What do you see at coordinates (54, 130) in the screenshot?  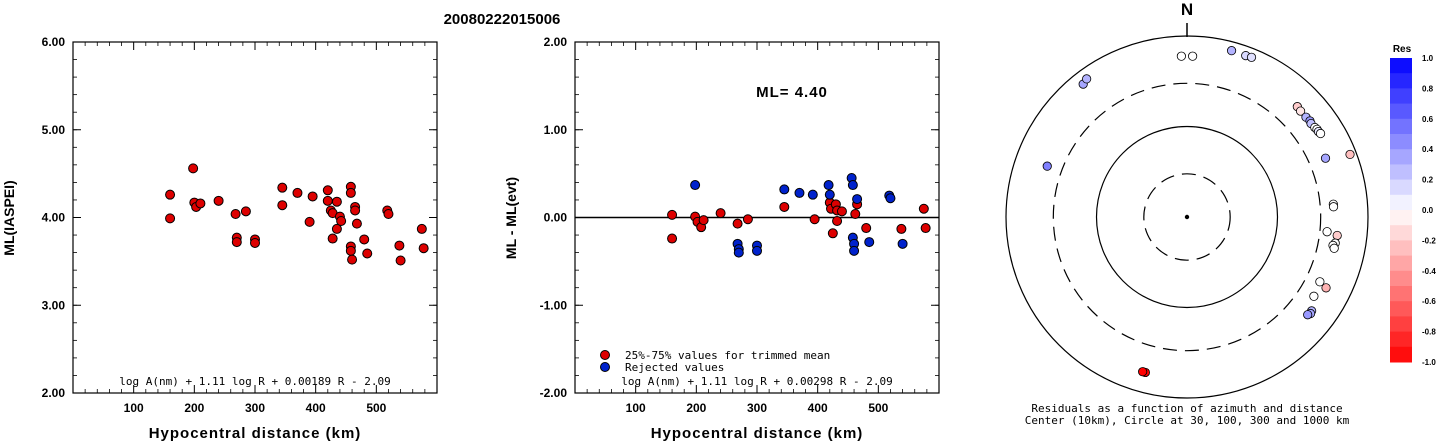 I see `y-tick-label: 5.00` at bounding box center [54, 130].